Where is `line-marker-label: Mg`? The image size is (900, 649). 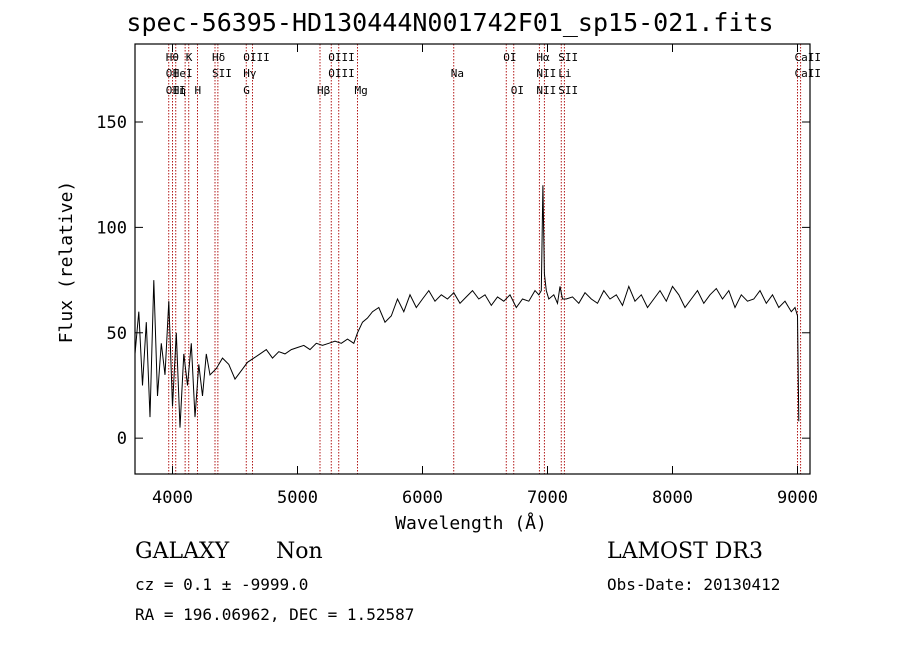
line-marker-label: Mg is located at coordinates (361, 90).